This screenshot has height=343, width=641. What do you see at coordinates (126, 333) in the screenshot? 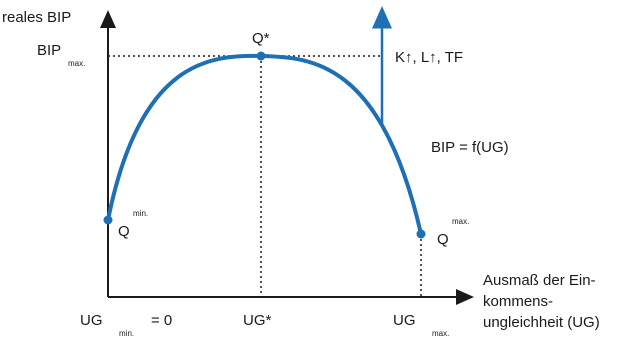
I see `ug-min-subscript: min.` at bounding box center [126, 333].